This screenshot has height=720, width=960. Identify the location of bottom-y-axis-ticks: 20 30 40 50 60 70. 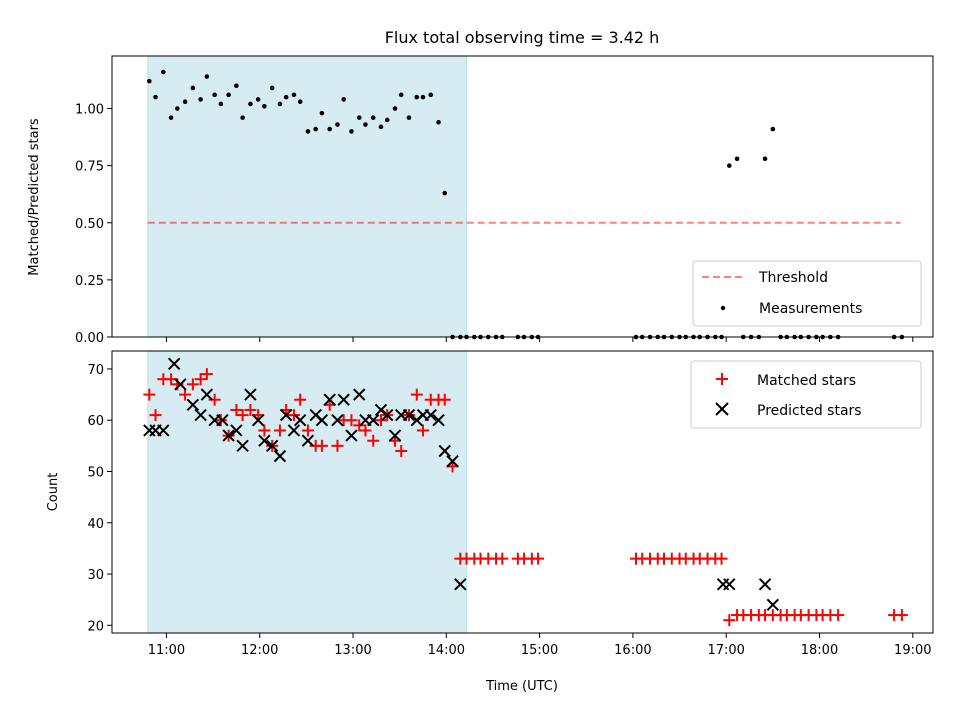
(99, 498).